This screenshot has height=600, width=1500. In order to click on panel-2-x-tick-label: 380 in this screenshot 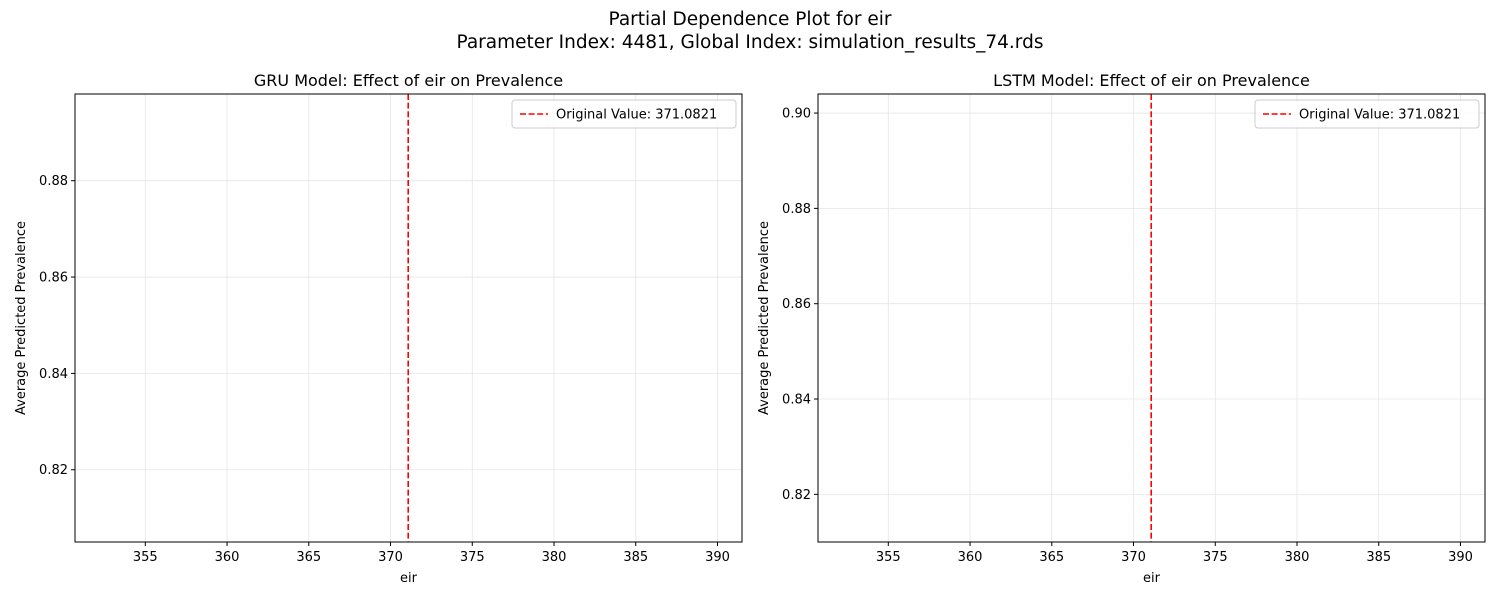, I will do `click(1297, 557)`.